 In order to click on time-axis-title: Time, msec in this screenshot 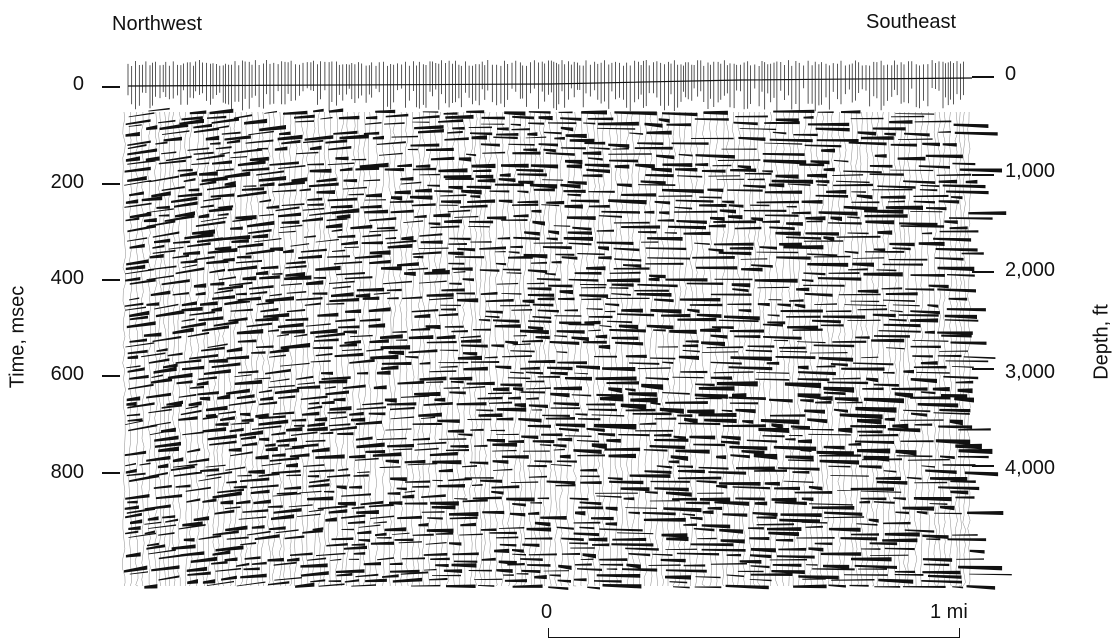, I will do `click(17, 337)`.